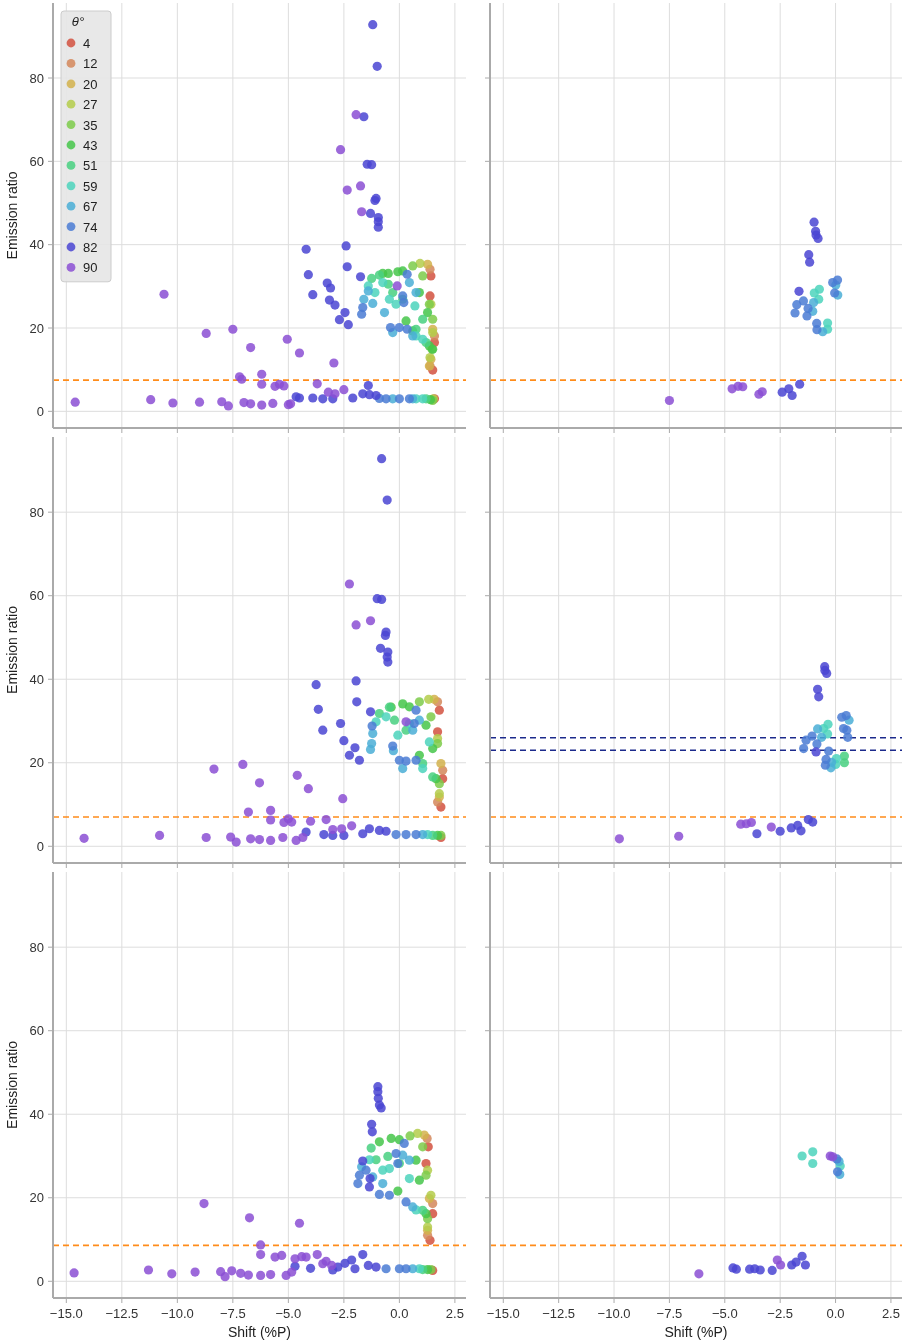 This screenshot has width=904, height=1344. I want to click on legend-label: 74, so click(90, 227).